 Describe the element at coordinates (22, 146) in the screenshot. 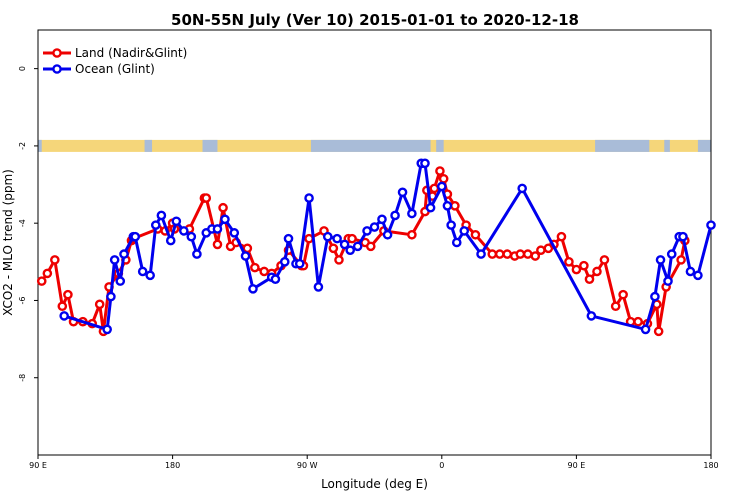

I see `y-tick-label: -2` at that location.